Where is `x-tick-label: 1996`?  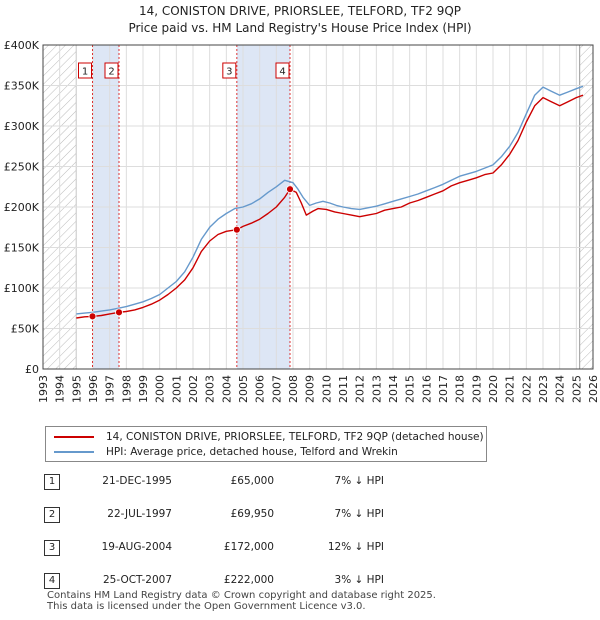
x-tick-label: 1996 is located at coordinates (93, 389).